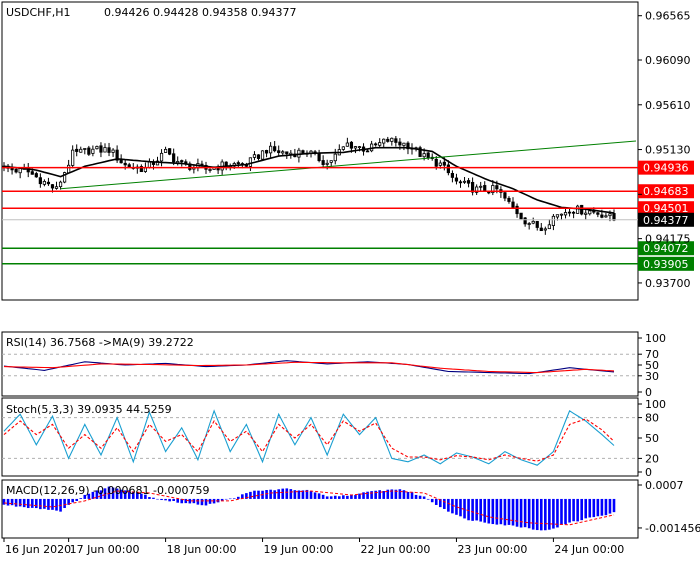 Image resolution: width=700 pixels, height=564 pixels. I want to click on stoch-y-tick-label: 20, so click(652, 458).